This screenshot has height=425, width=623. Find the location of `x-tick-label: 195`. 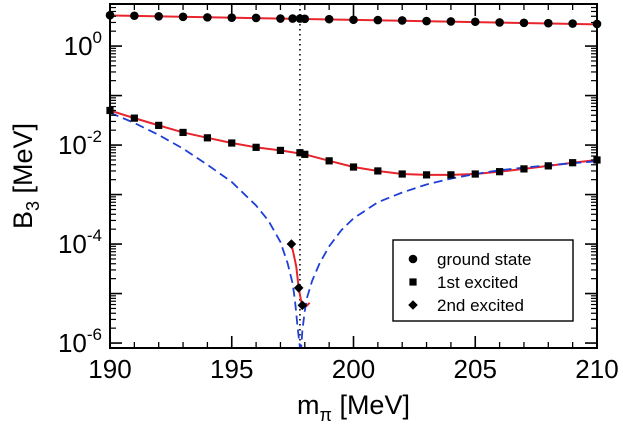

x-tick-label: 195 is located at coordinates (231, 369).